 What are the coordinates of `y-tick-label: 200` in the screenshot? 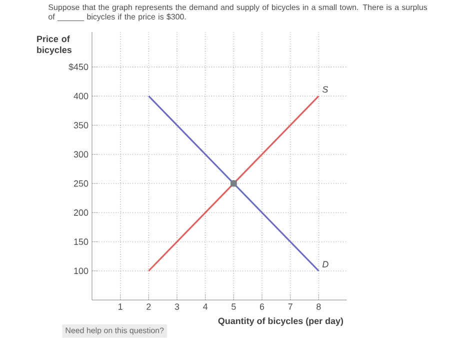 It's located at (81, 212).